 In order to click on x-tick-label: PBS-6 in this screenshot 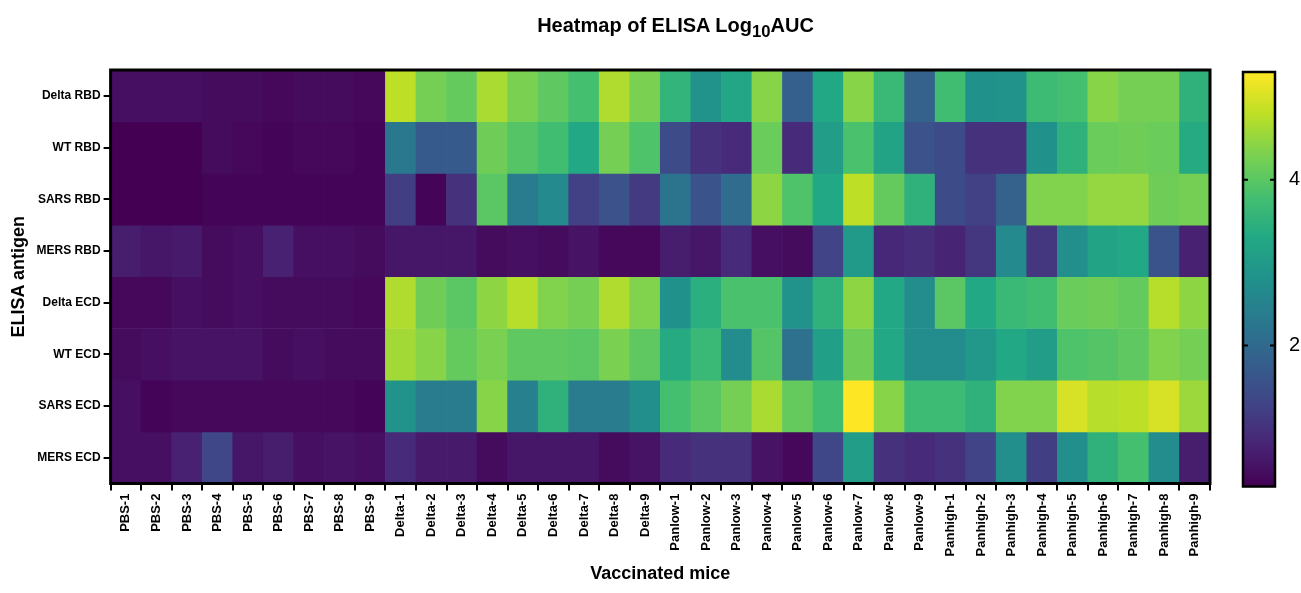, I will do `click(278, 512)`.